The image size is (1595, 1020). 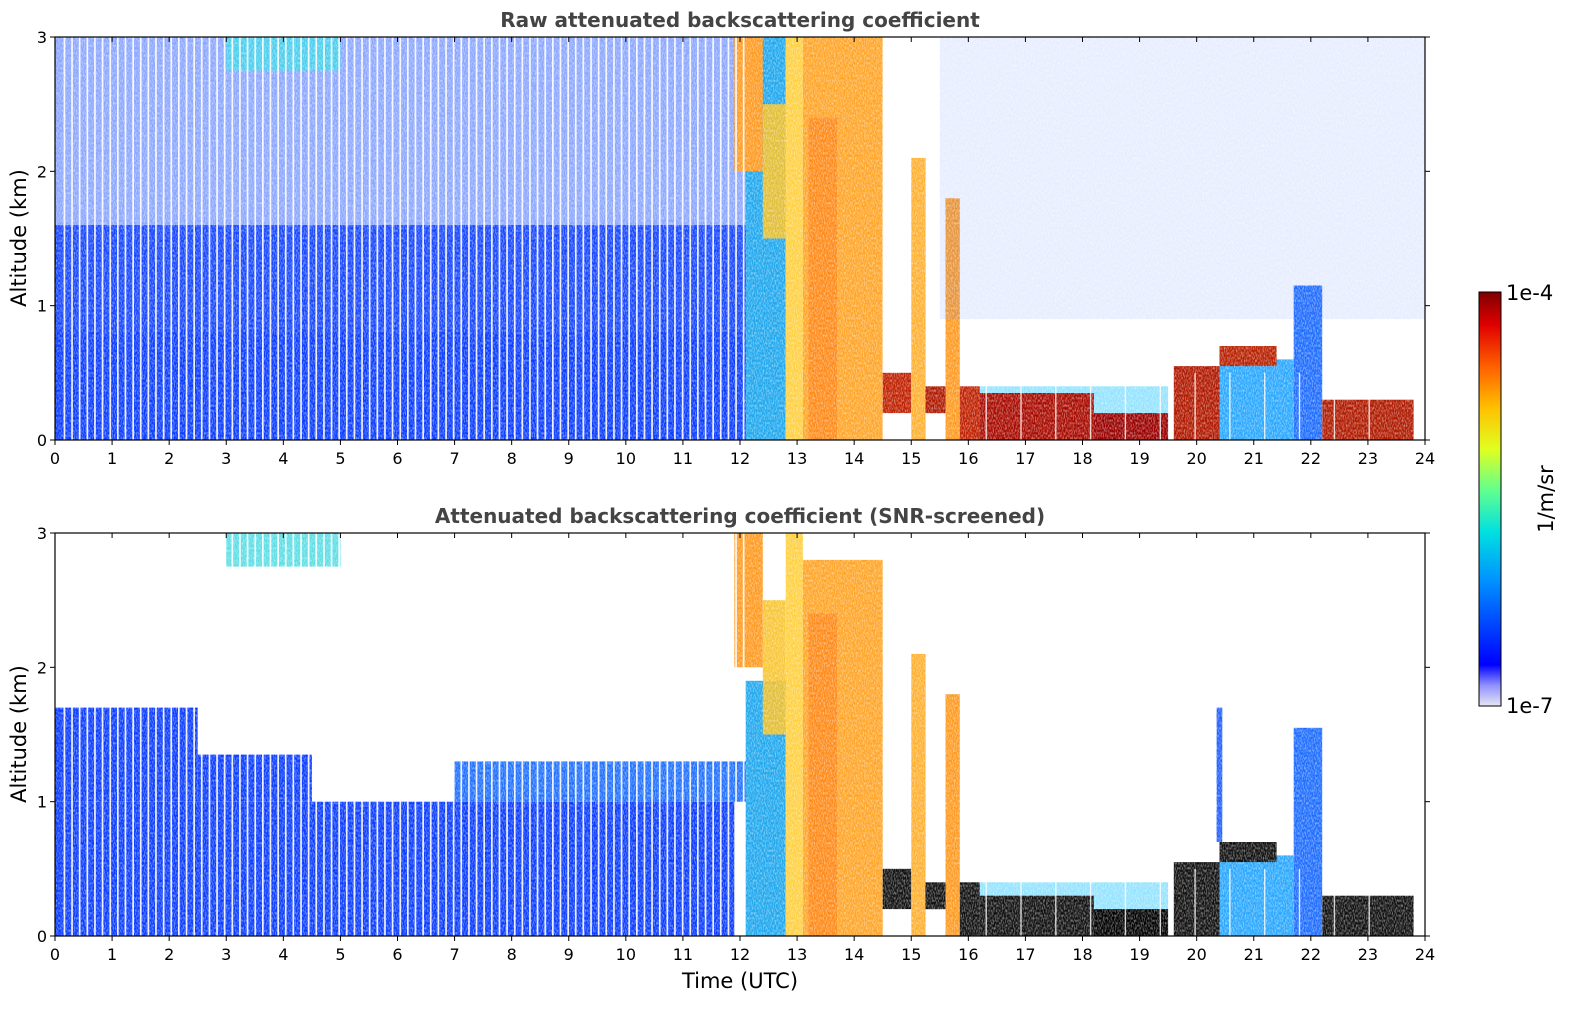 What do you see at coordinates (1490, 499) in the screenshot?
I see `colorbar-gradient` at bounding box center [1490, 499].